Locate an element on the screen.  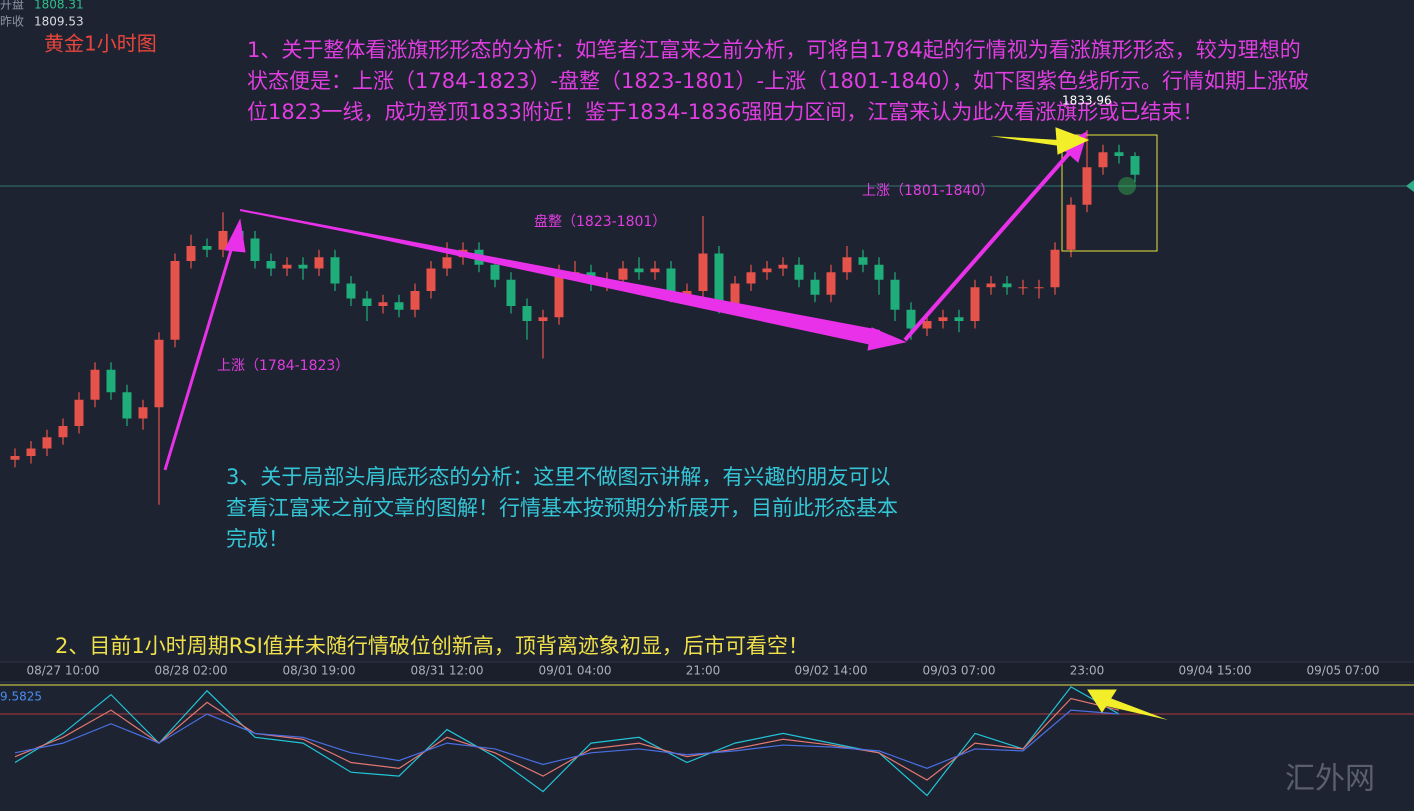
x-axis-strip is located at coordinates (707, 672).